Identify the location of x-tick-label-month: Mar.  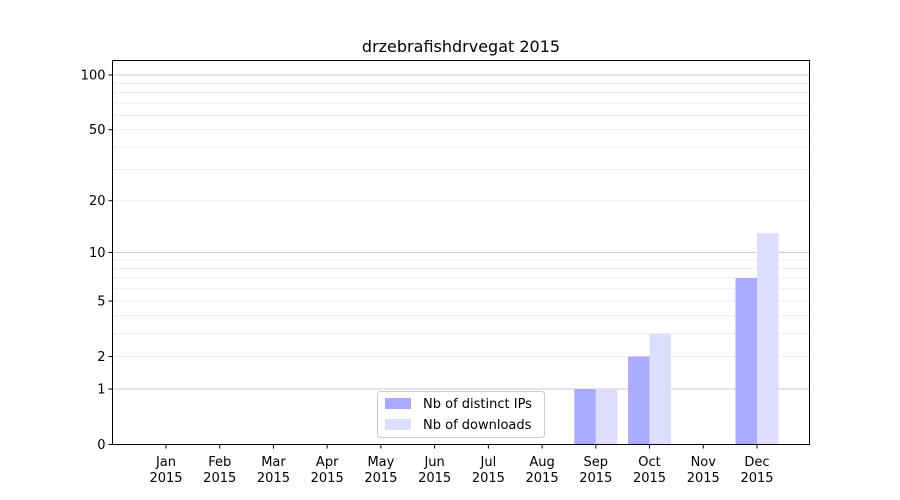
(273, 462).